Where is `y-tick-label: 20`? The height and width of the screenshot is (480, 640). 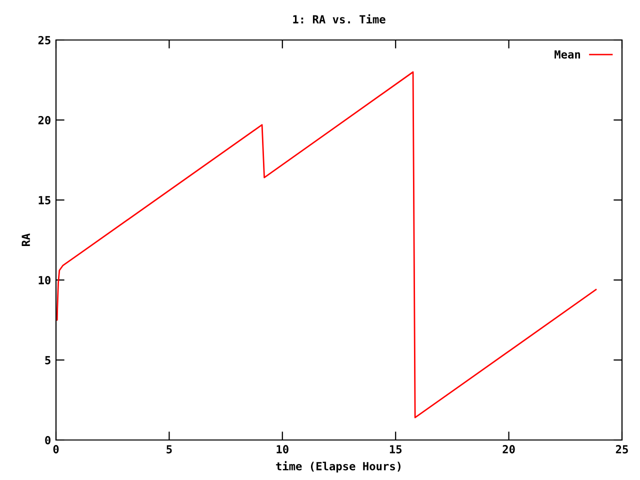 y-tick-label: 20 is located at coordinates (44, 120).